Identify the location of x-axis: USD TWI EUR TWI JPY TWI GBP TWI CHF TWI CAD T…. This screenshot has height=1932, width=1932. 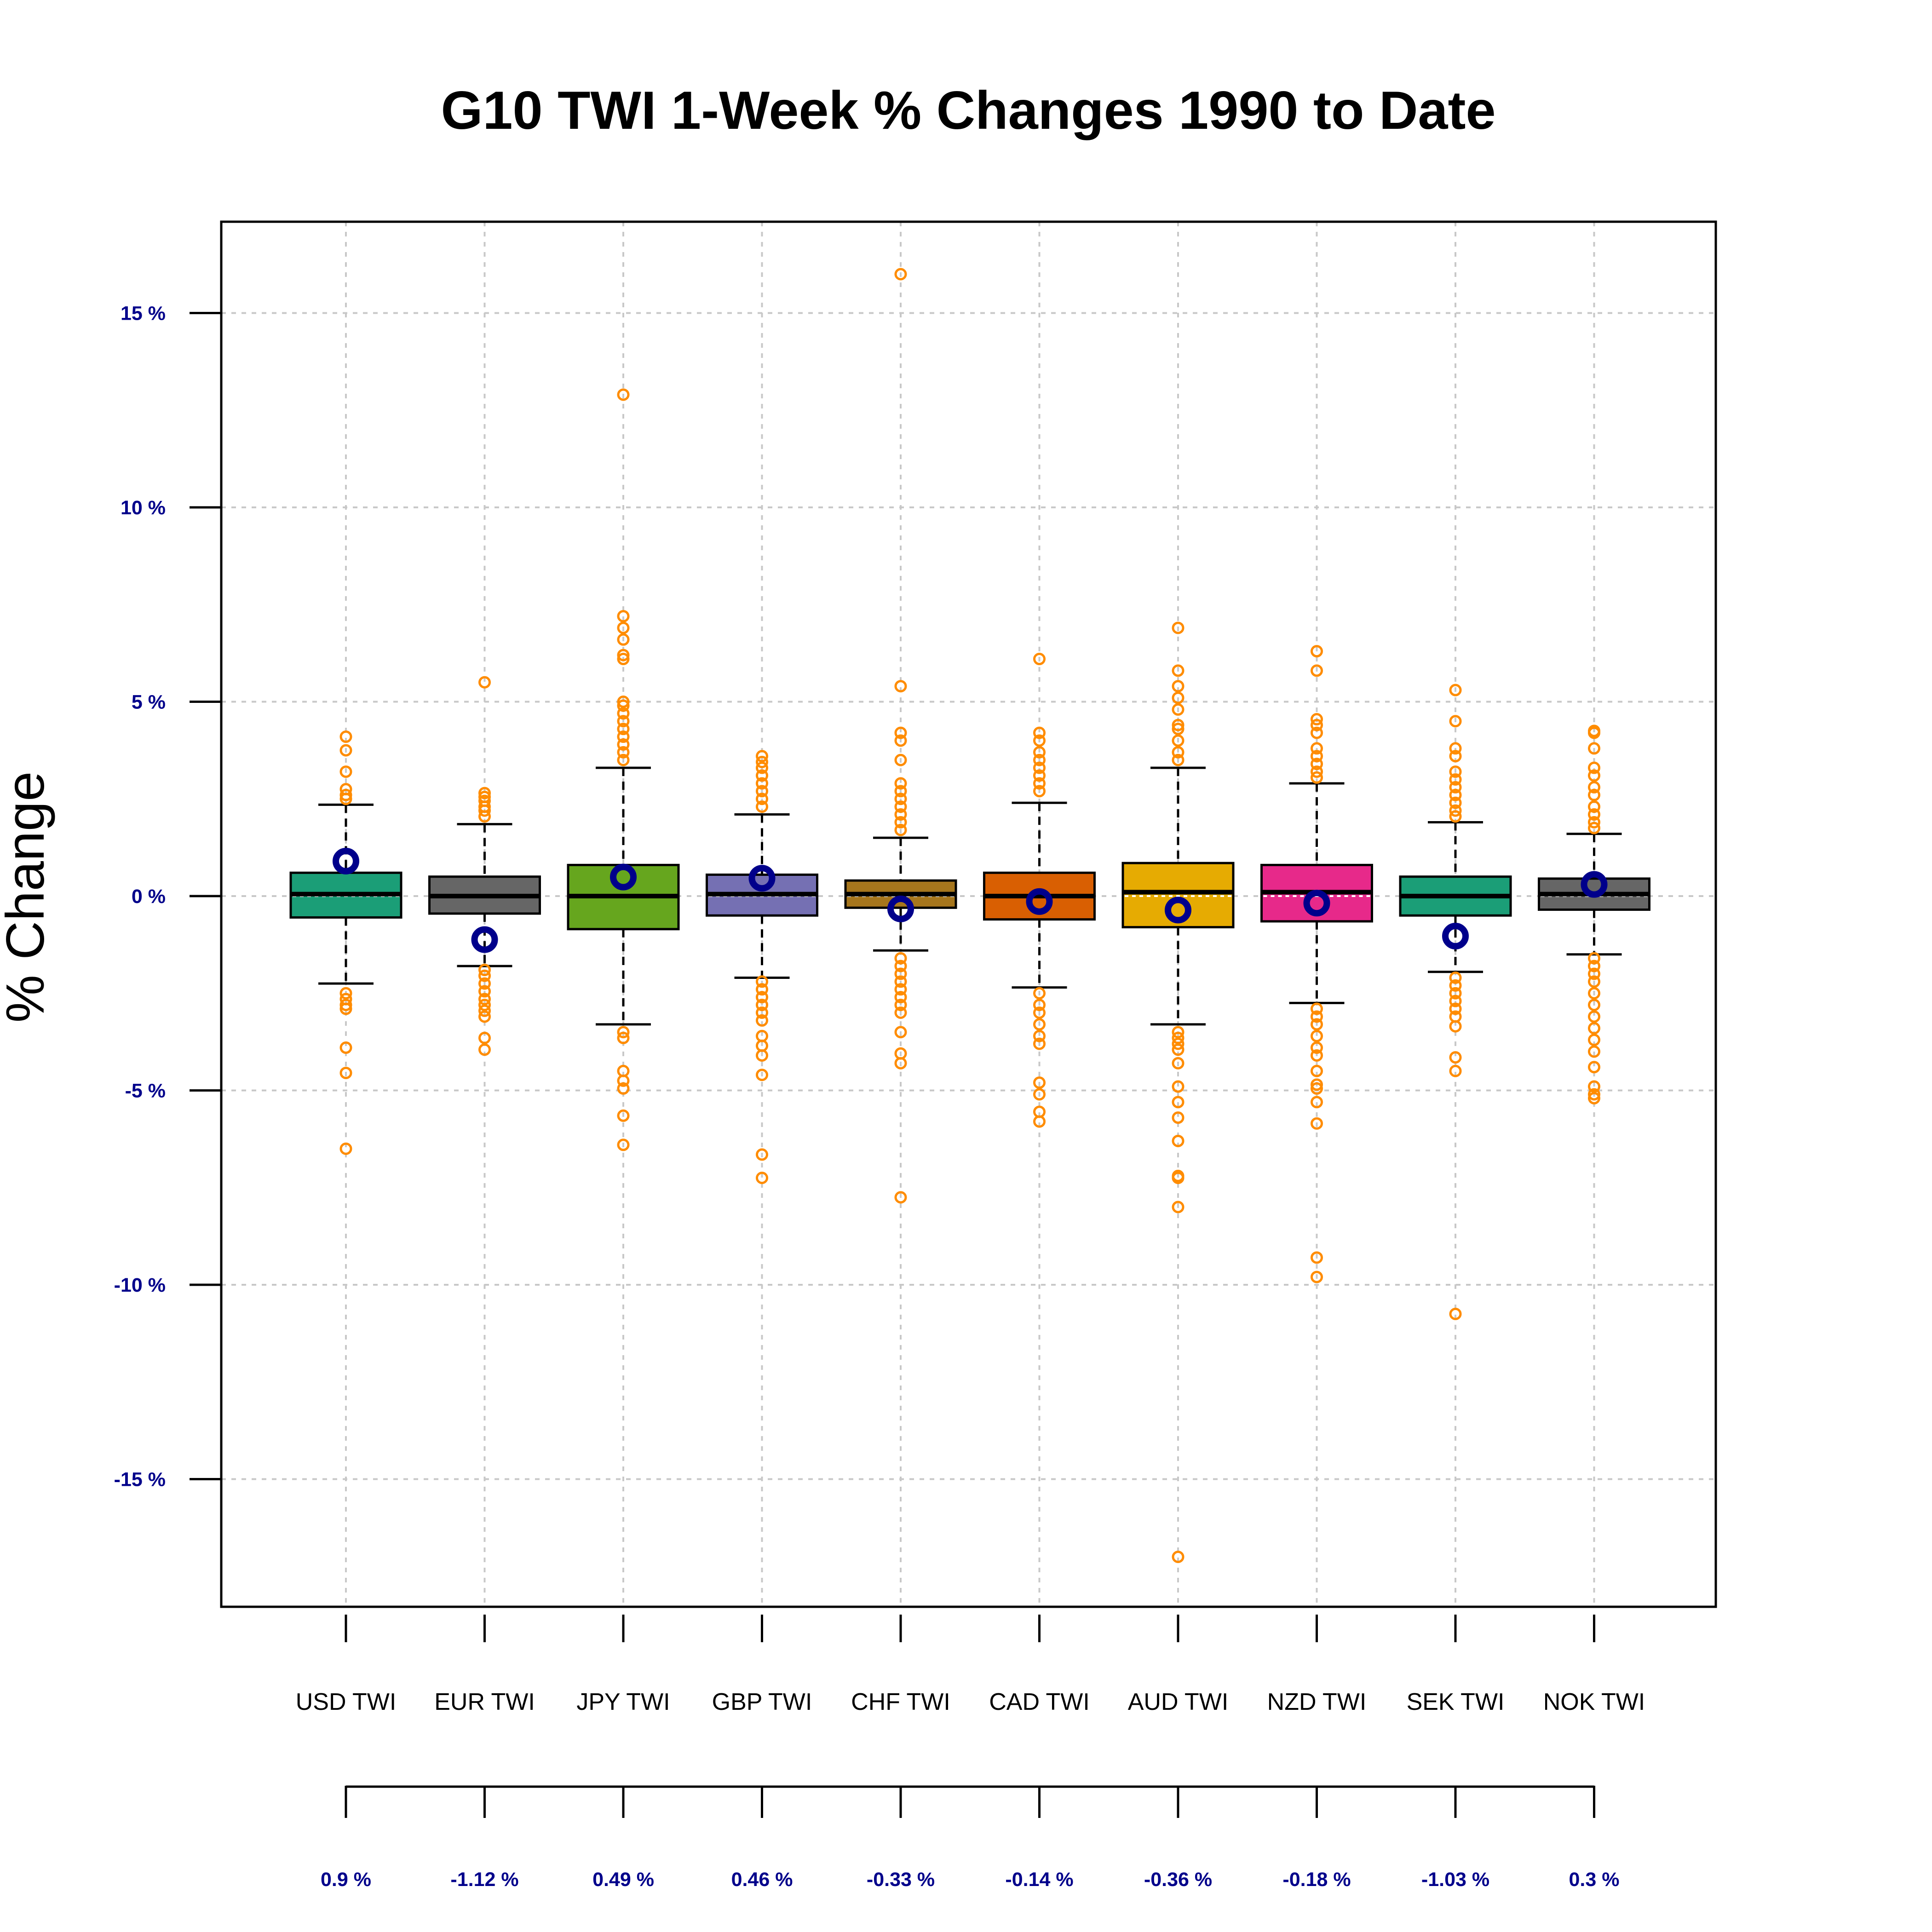
(970, 1665).